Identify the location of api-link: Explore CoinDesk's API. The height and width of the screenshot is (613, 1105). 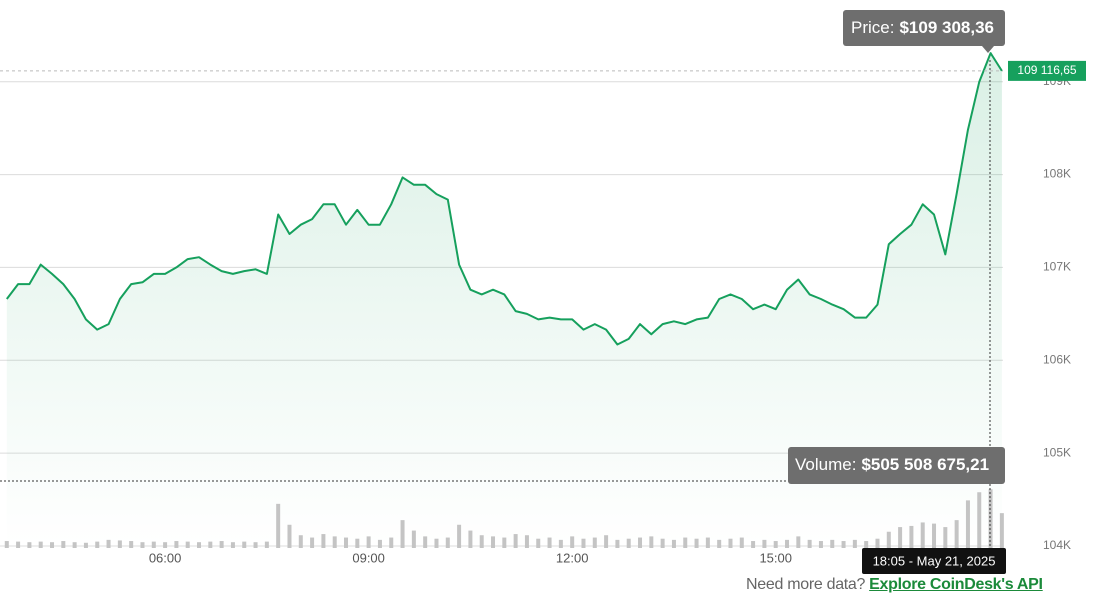
(956, 584).